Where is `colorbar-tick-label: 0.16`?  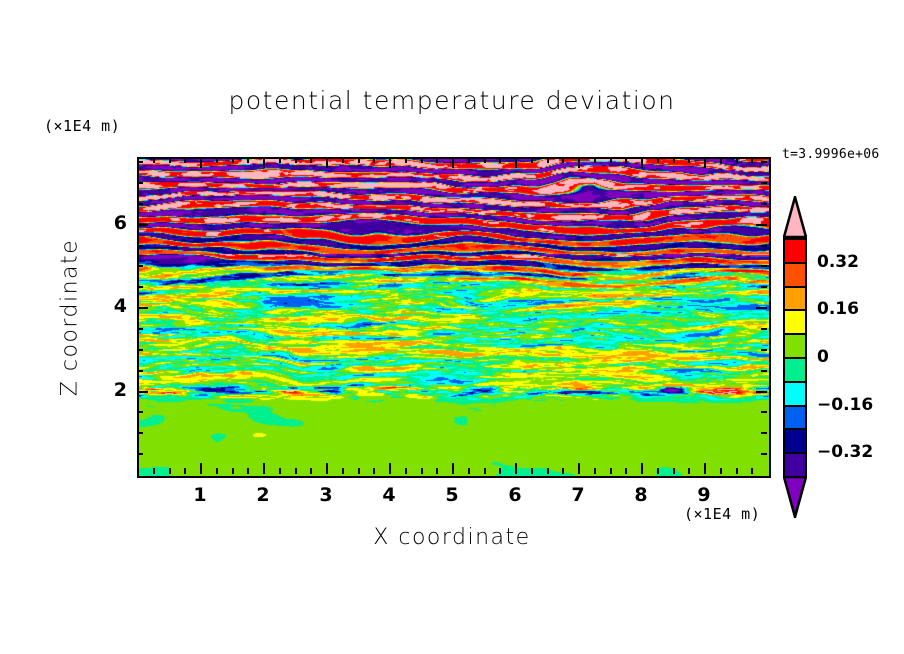
colorbar-tick-label: 0.16 is located at coordinates (838, 309).